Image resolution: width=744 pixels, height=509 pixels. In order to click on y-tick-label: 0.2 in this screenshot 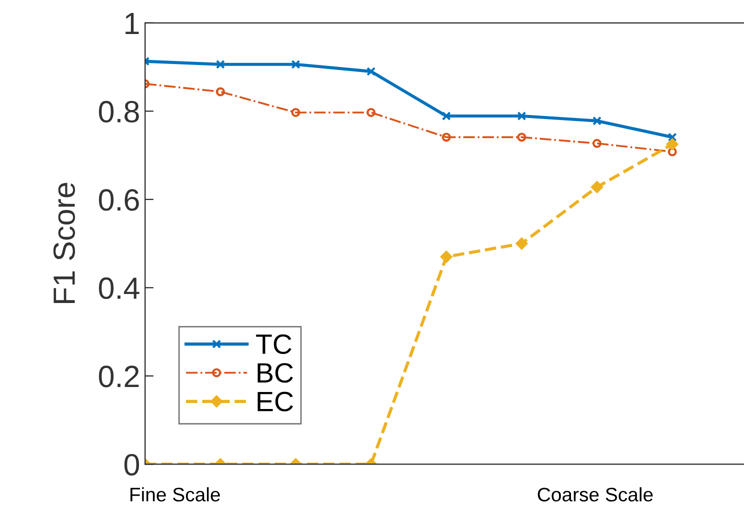, I will do `click(118, 377)`.